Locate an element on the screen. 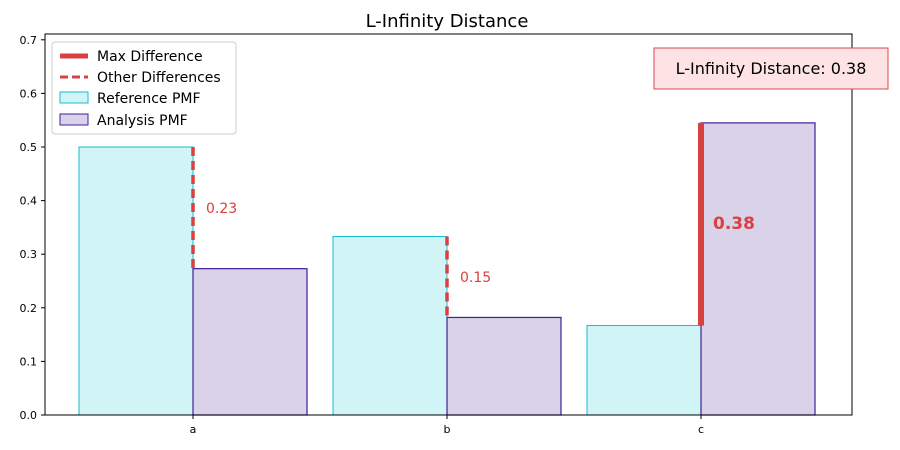 This screenshot has height=450, width=900. x-tick-label-b: b is located at coordinates (447, 429).